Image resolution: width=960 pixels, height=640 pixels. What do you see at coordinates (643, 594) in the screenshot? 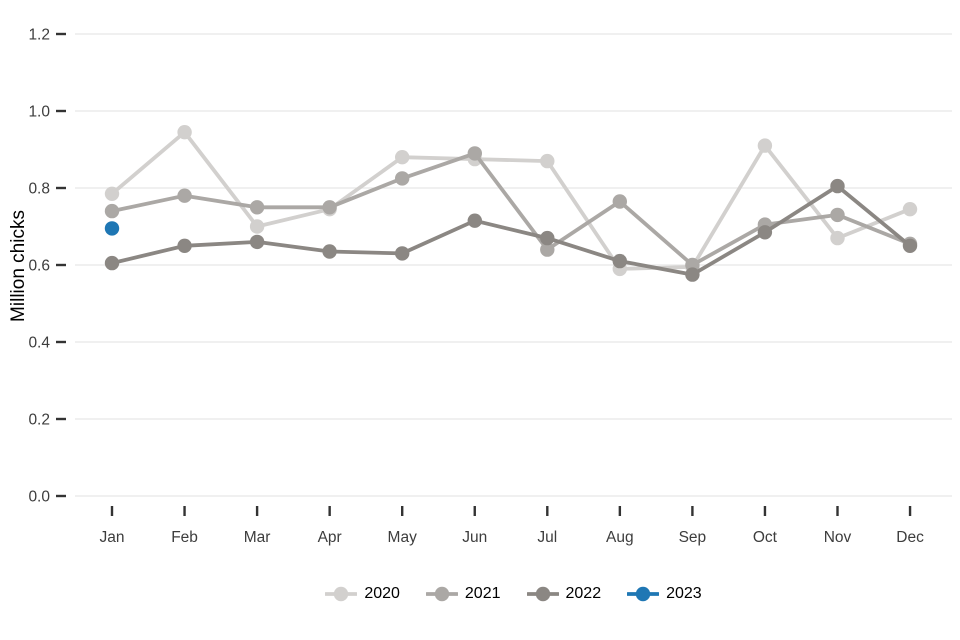
I see `legend-marker-2023` at bounding box center [643, 594].